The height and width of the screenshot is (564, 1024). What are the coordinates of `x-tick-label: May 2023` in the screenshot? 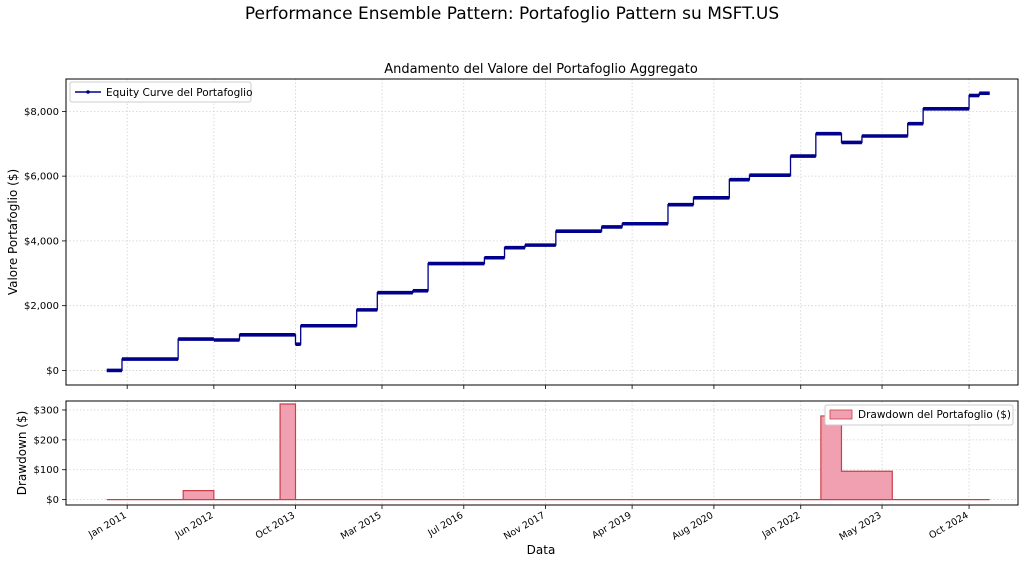 It's located at (860, 526).